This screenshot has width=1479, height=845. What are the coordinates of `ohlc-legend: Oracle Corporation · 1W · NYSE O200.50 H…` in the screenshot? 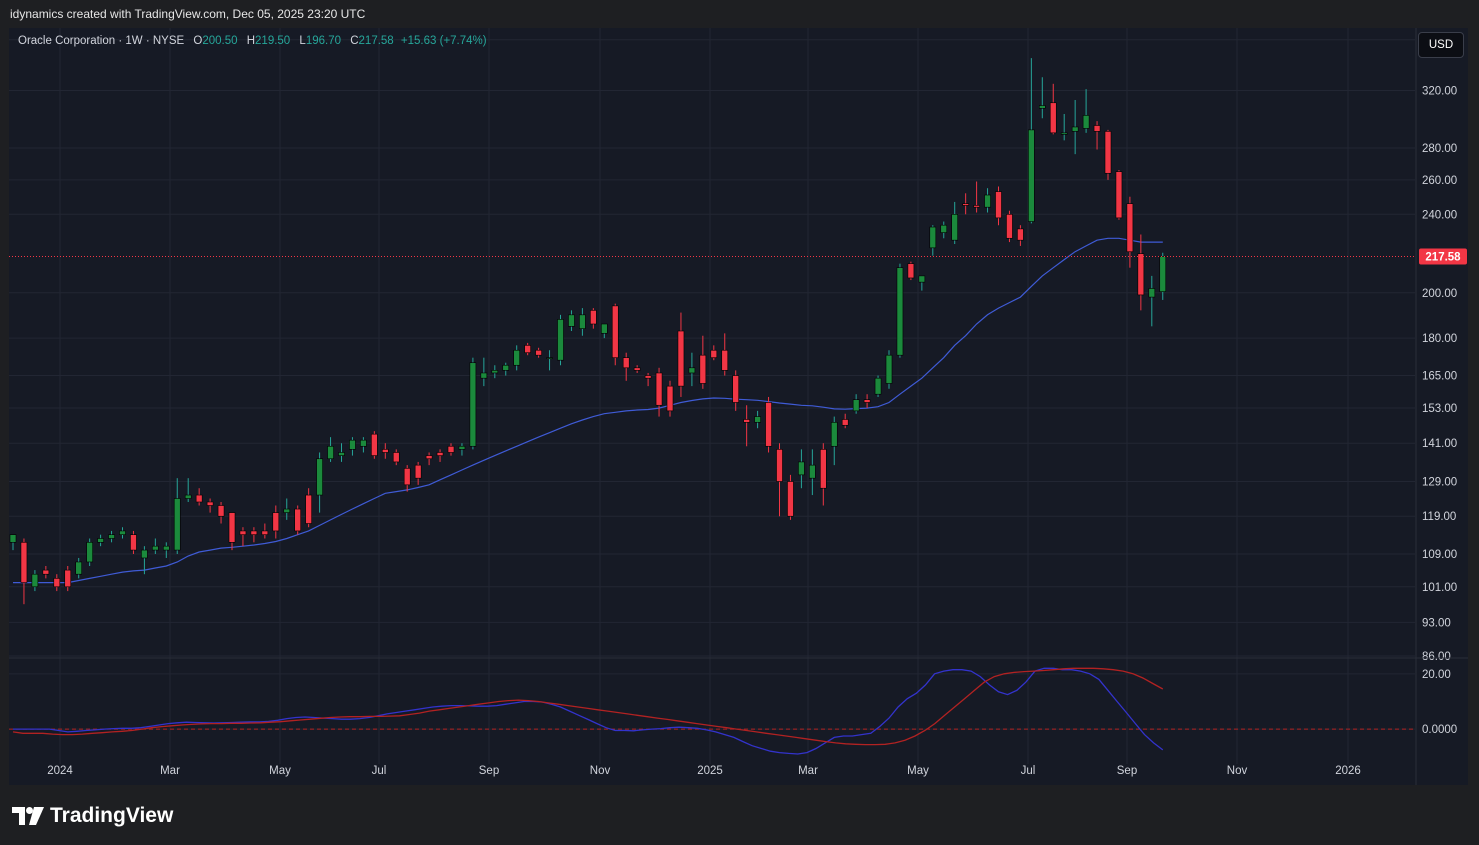 It's located at (252, 41).